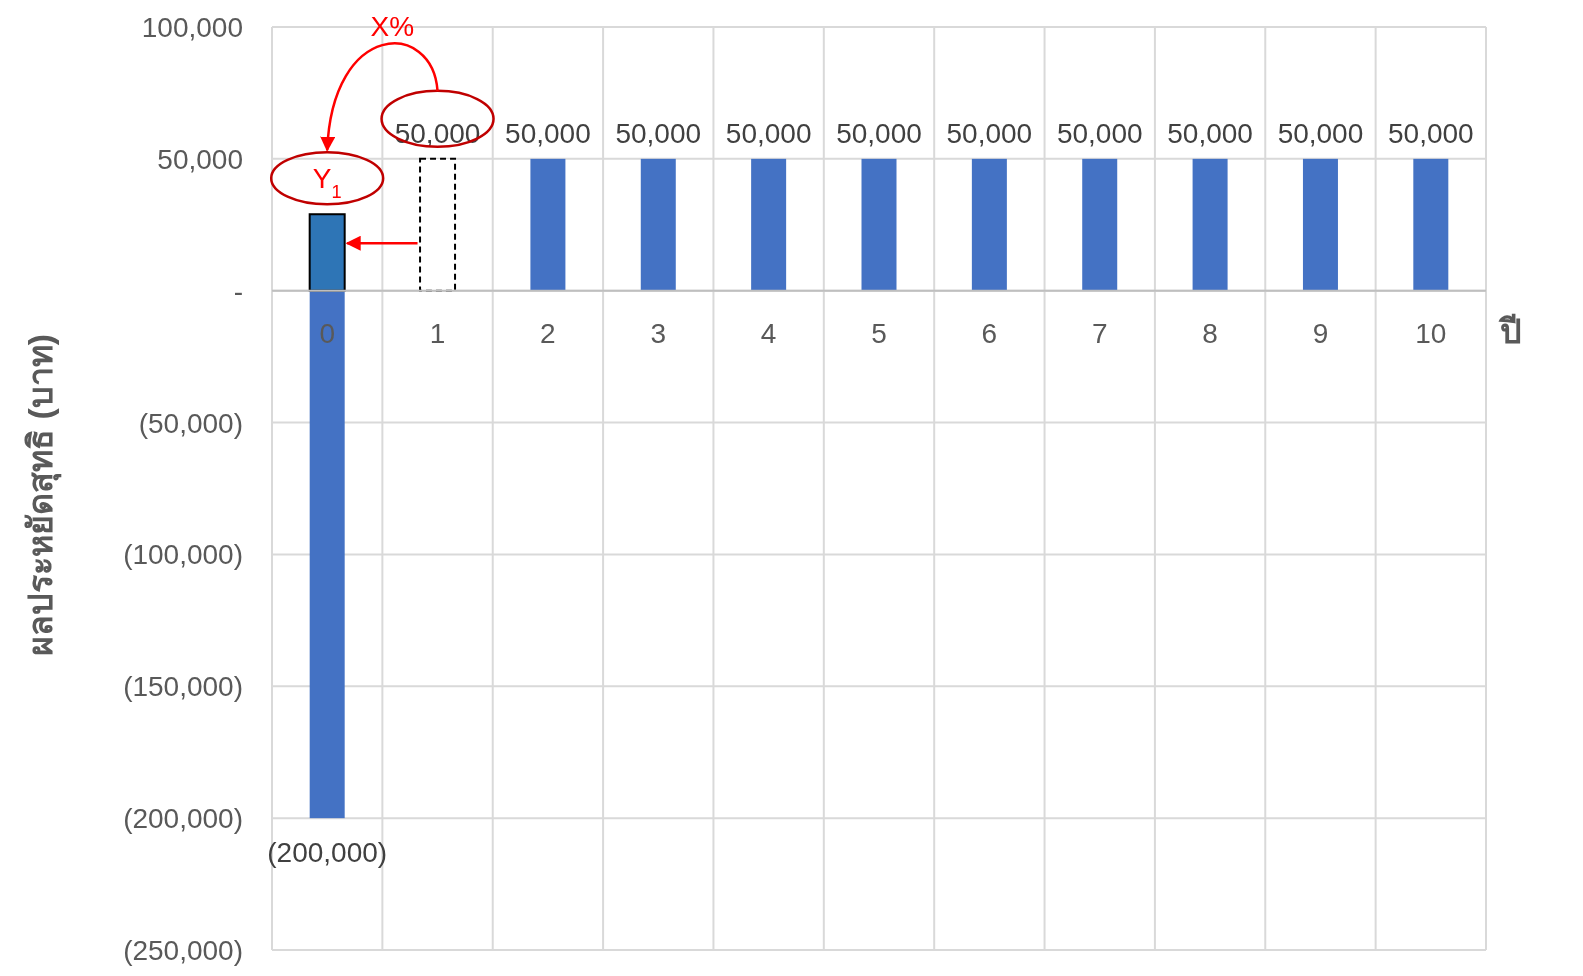 The width and height of the screenshot is (1583, 976). What do you see at coordinates (190, 423) in the screenshot?
I see `y-tick-label: (50,000)` at bounding box center [190, 423].